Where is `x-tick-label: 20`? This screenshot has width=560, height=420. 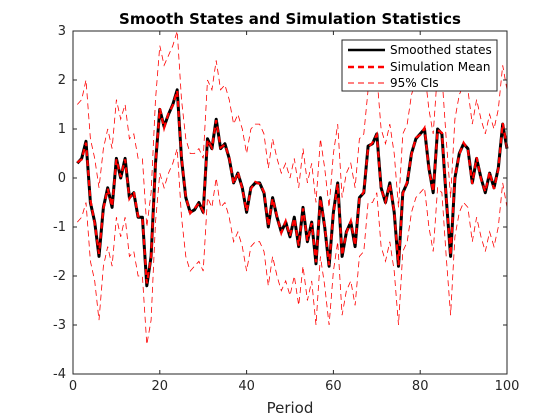 x-tick-label: 20 is located at coordinates (160, 386).